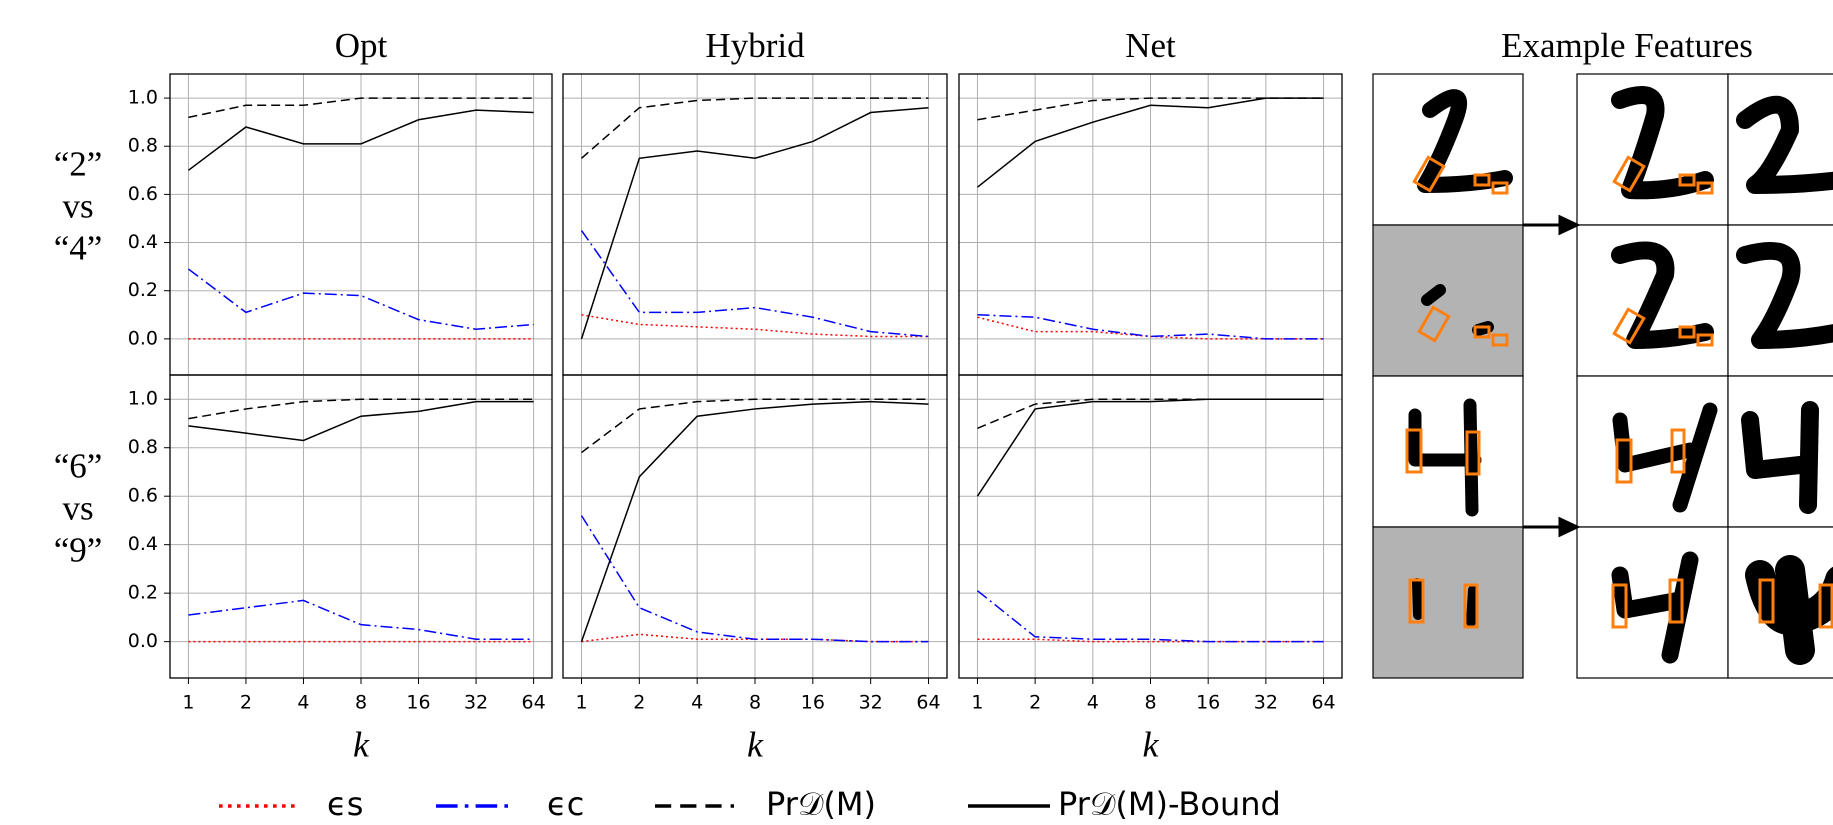  What do you see at coordinates (361, 45) in the screenshot?
I see `chart-title: Opt` at bounding box center [361, 45].